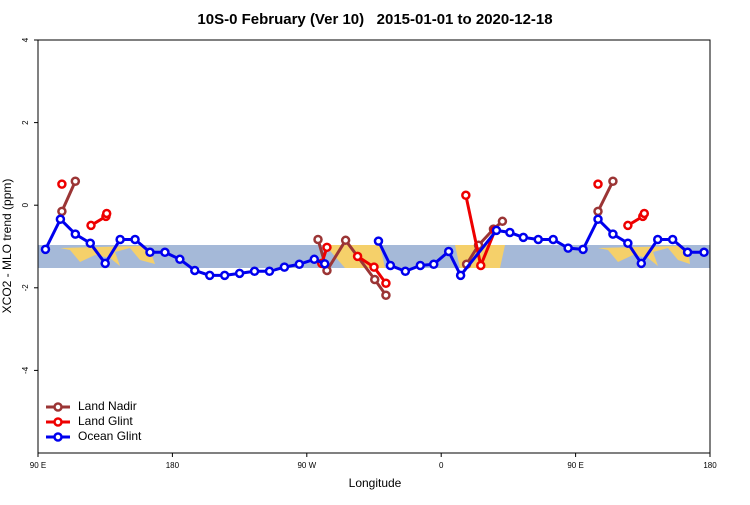 The height and width of the screenshot is (505, 750). Describe the element at coordinates (107, 406) in the screenshot. I see `legend-label: Land Nadir` at that location.